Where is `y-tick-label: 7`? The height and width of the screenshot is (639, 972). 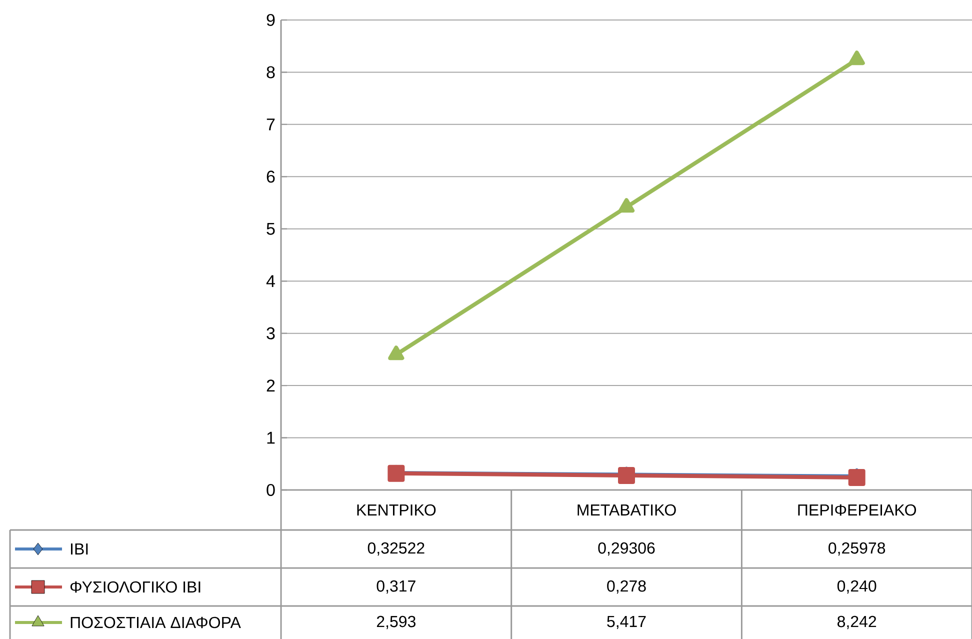 y-tick-label: 7 is located at coordinates (270, 124).